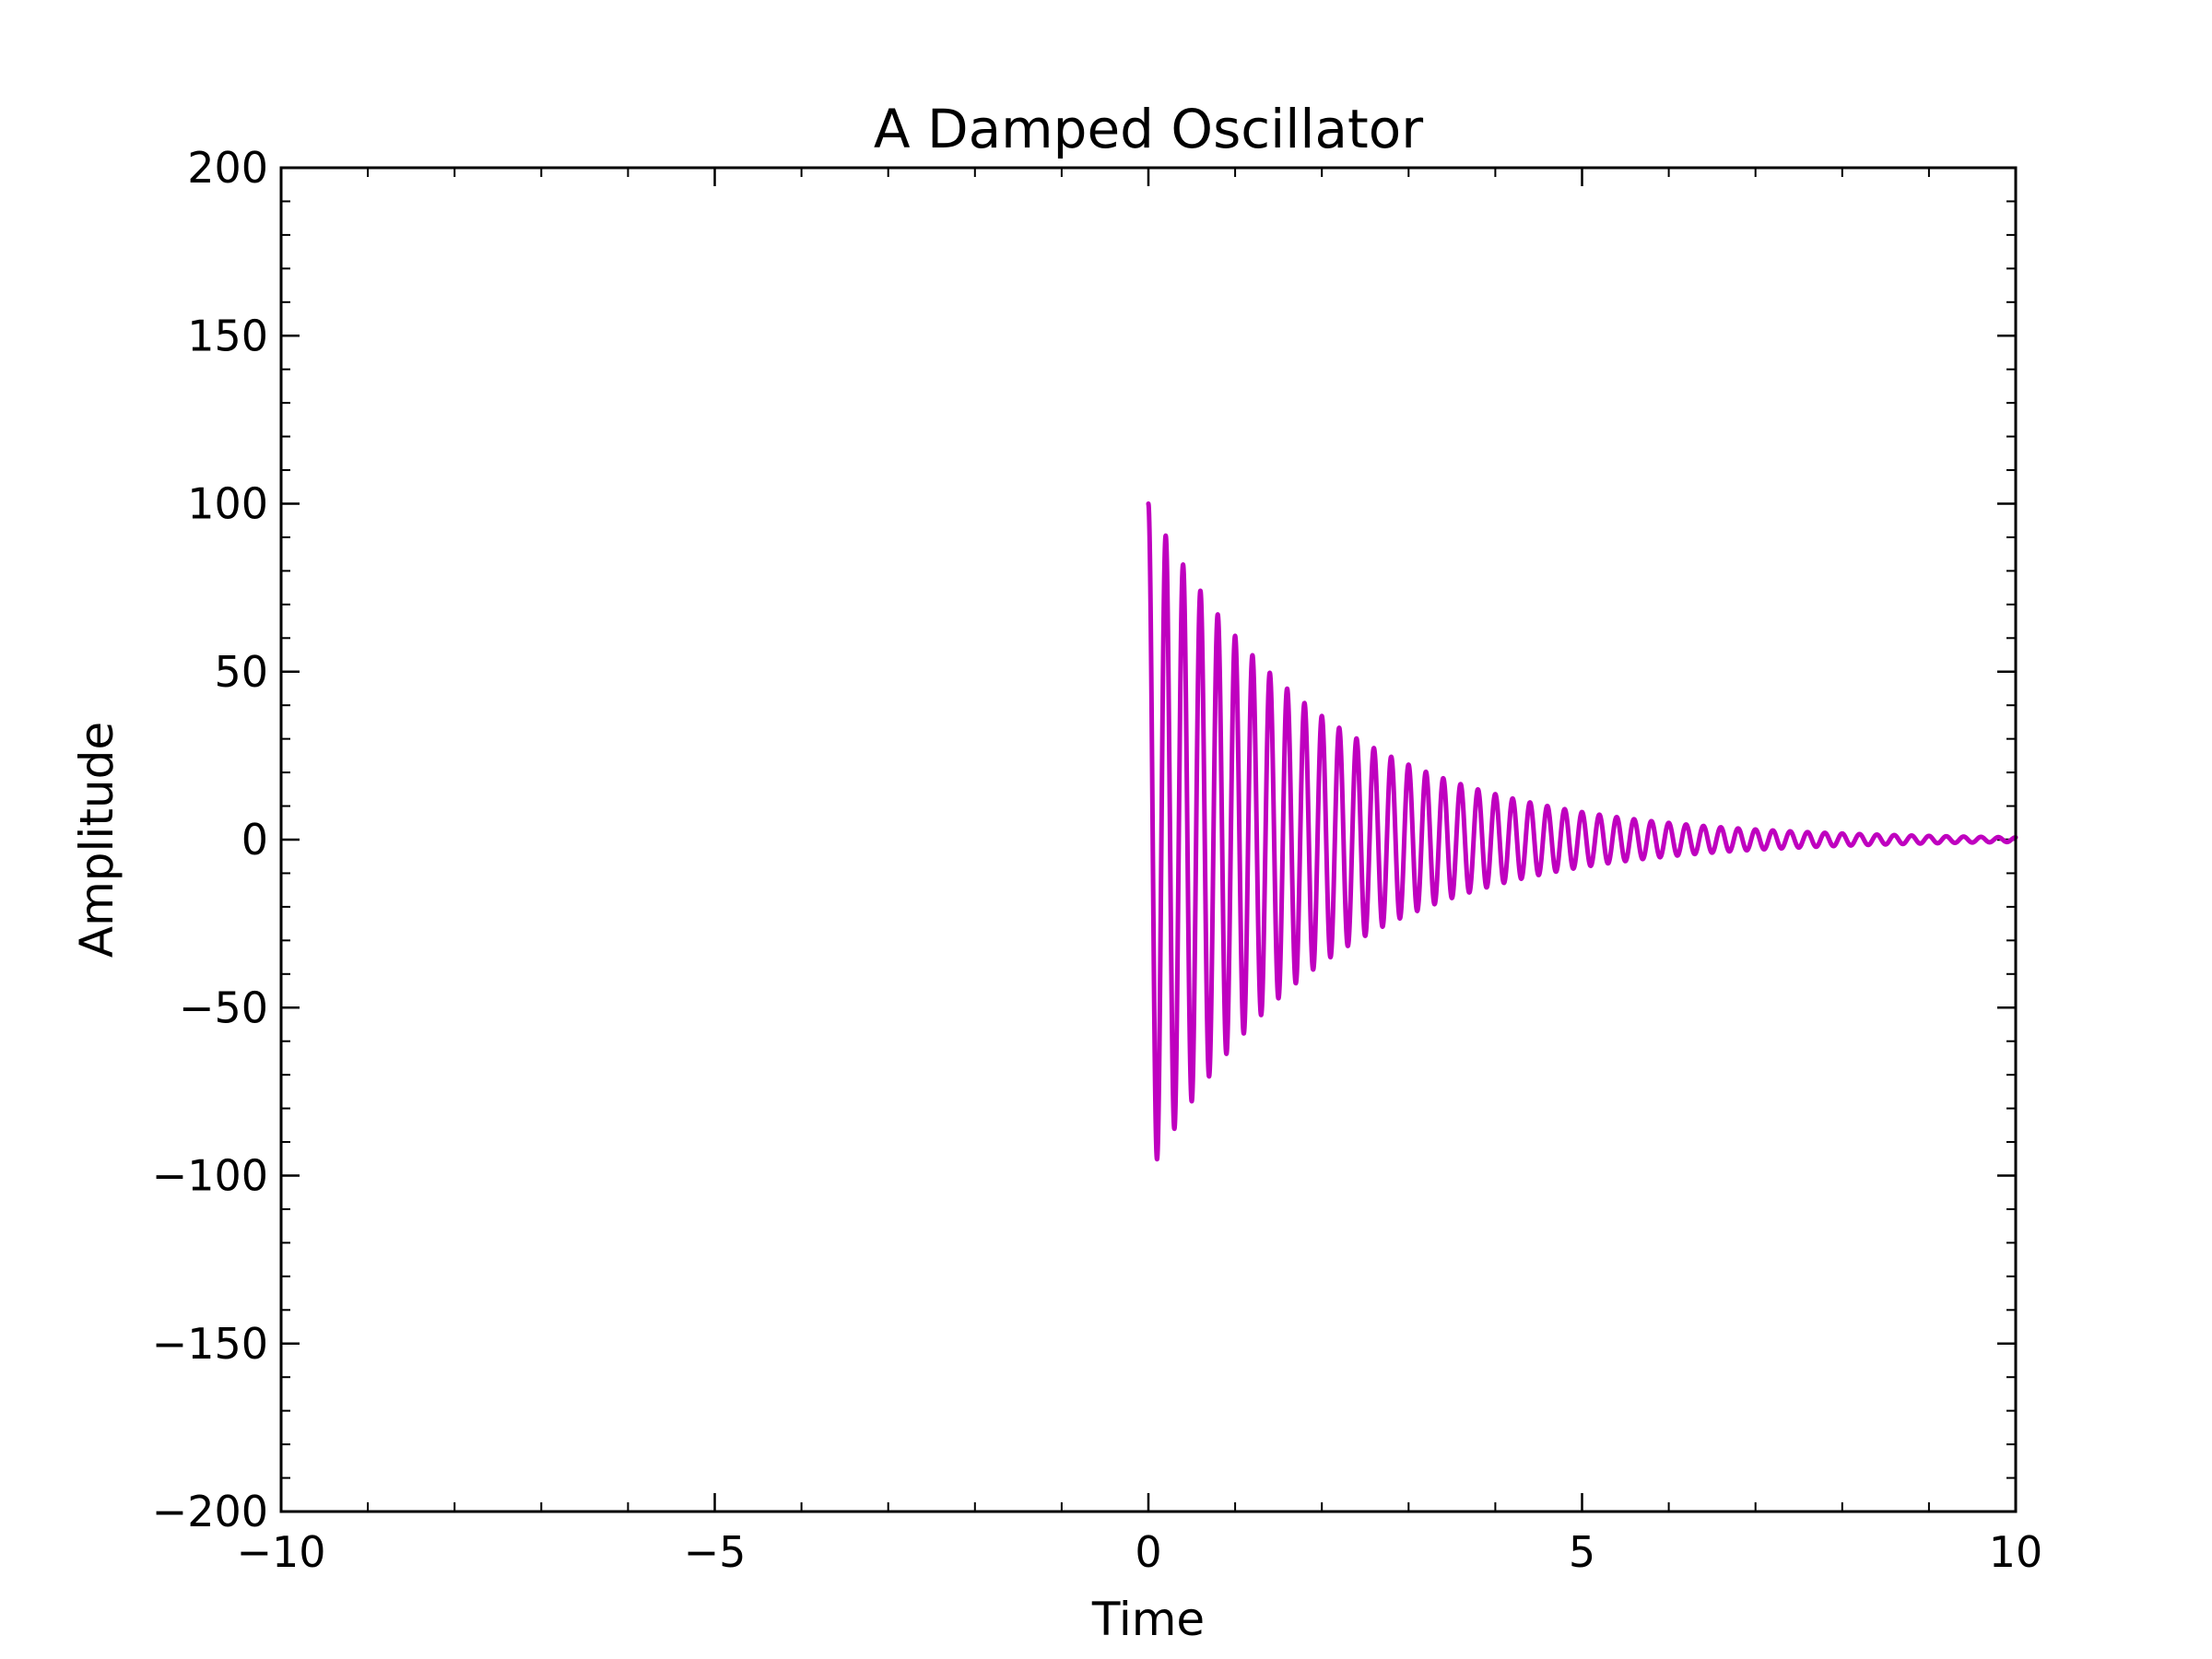 The image size is (2212, 1659). Describe the element at coordinates (1148, 129) in the screenshot. I see `chart-title: A Damped Oscillator` at that location.